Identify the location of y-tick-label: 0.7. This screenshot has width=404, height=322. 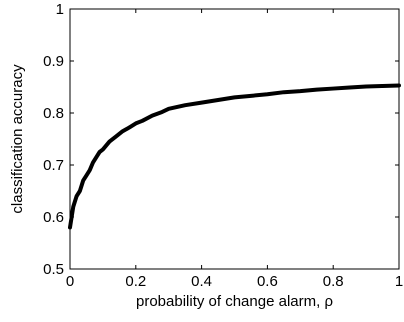
(53, 165).